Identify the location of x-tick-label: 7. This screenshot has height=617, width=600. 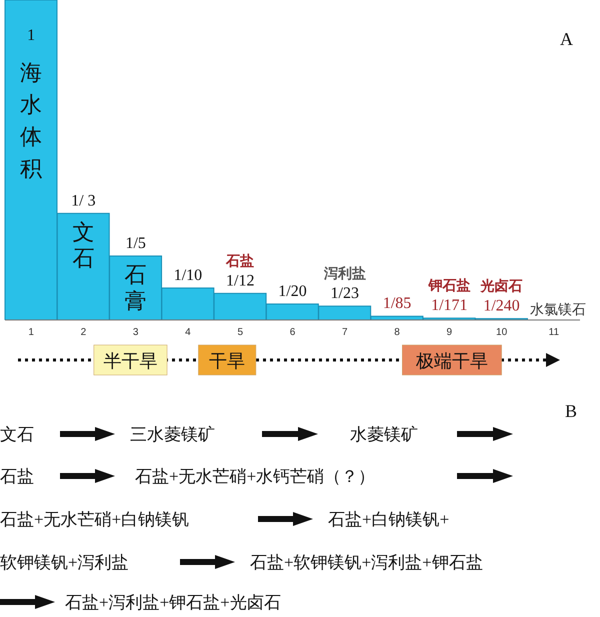
(345, 332).